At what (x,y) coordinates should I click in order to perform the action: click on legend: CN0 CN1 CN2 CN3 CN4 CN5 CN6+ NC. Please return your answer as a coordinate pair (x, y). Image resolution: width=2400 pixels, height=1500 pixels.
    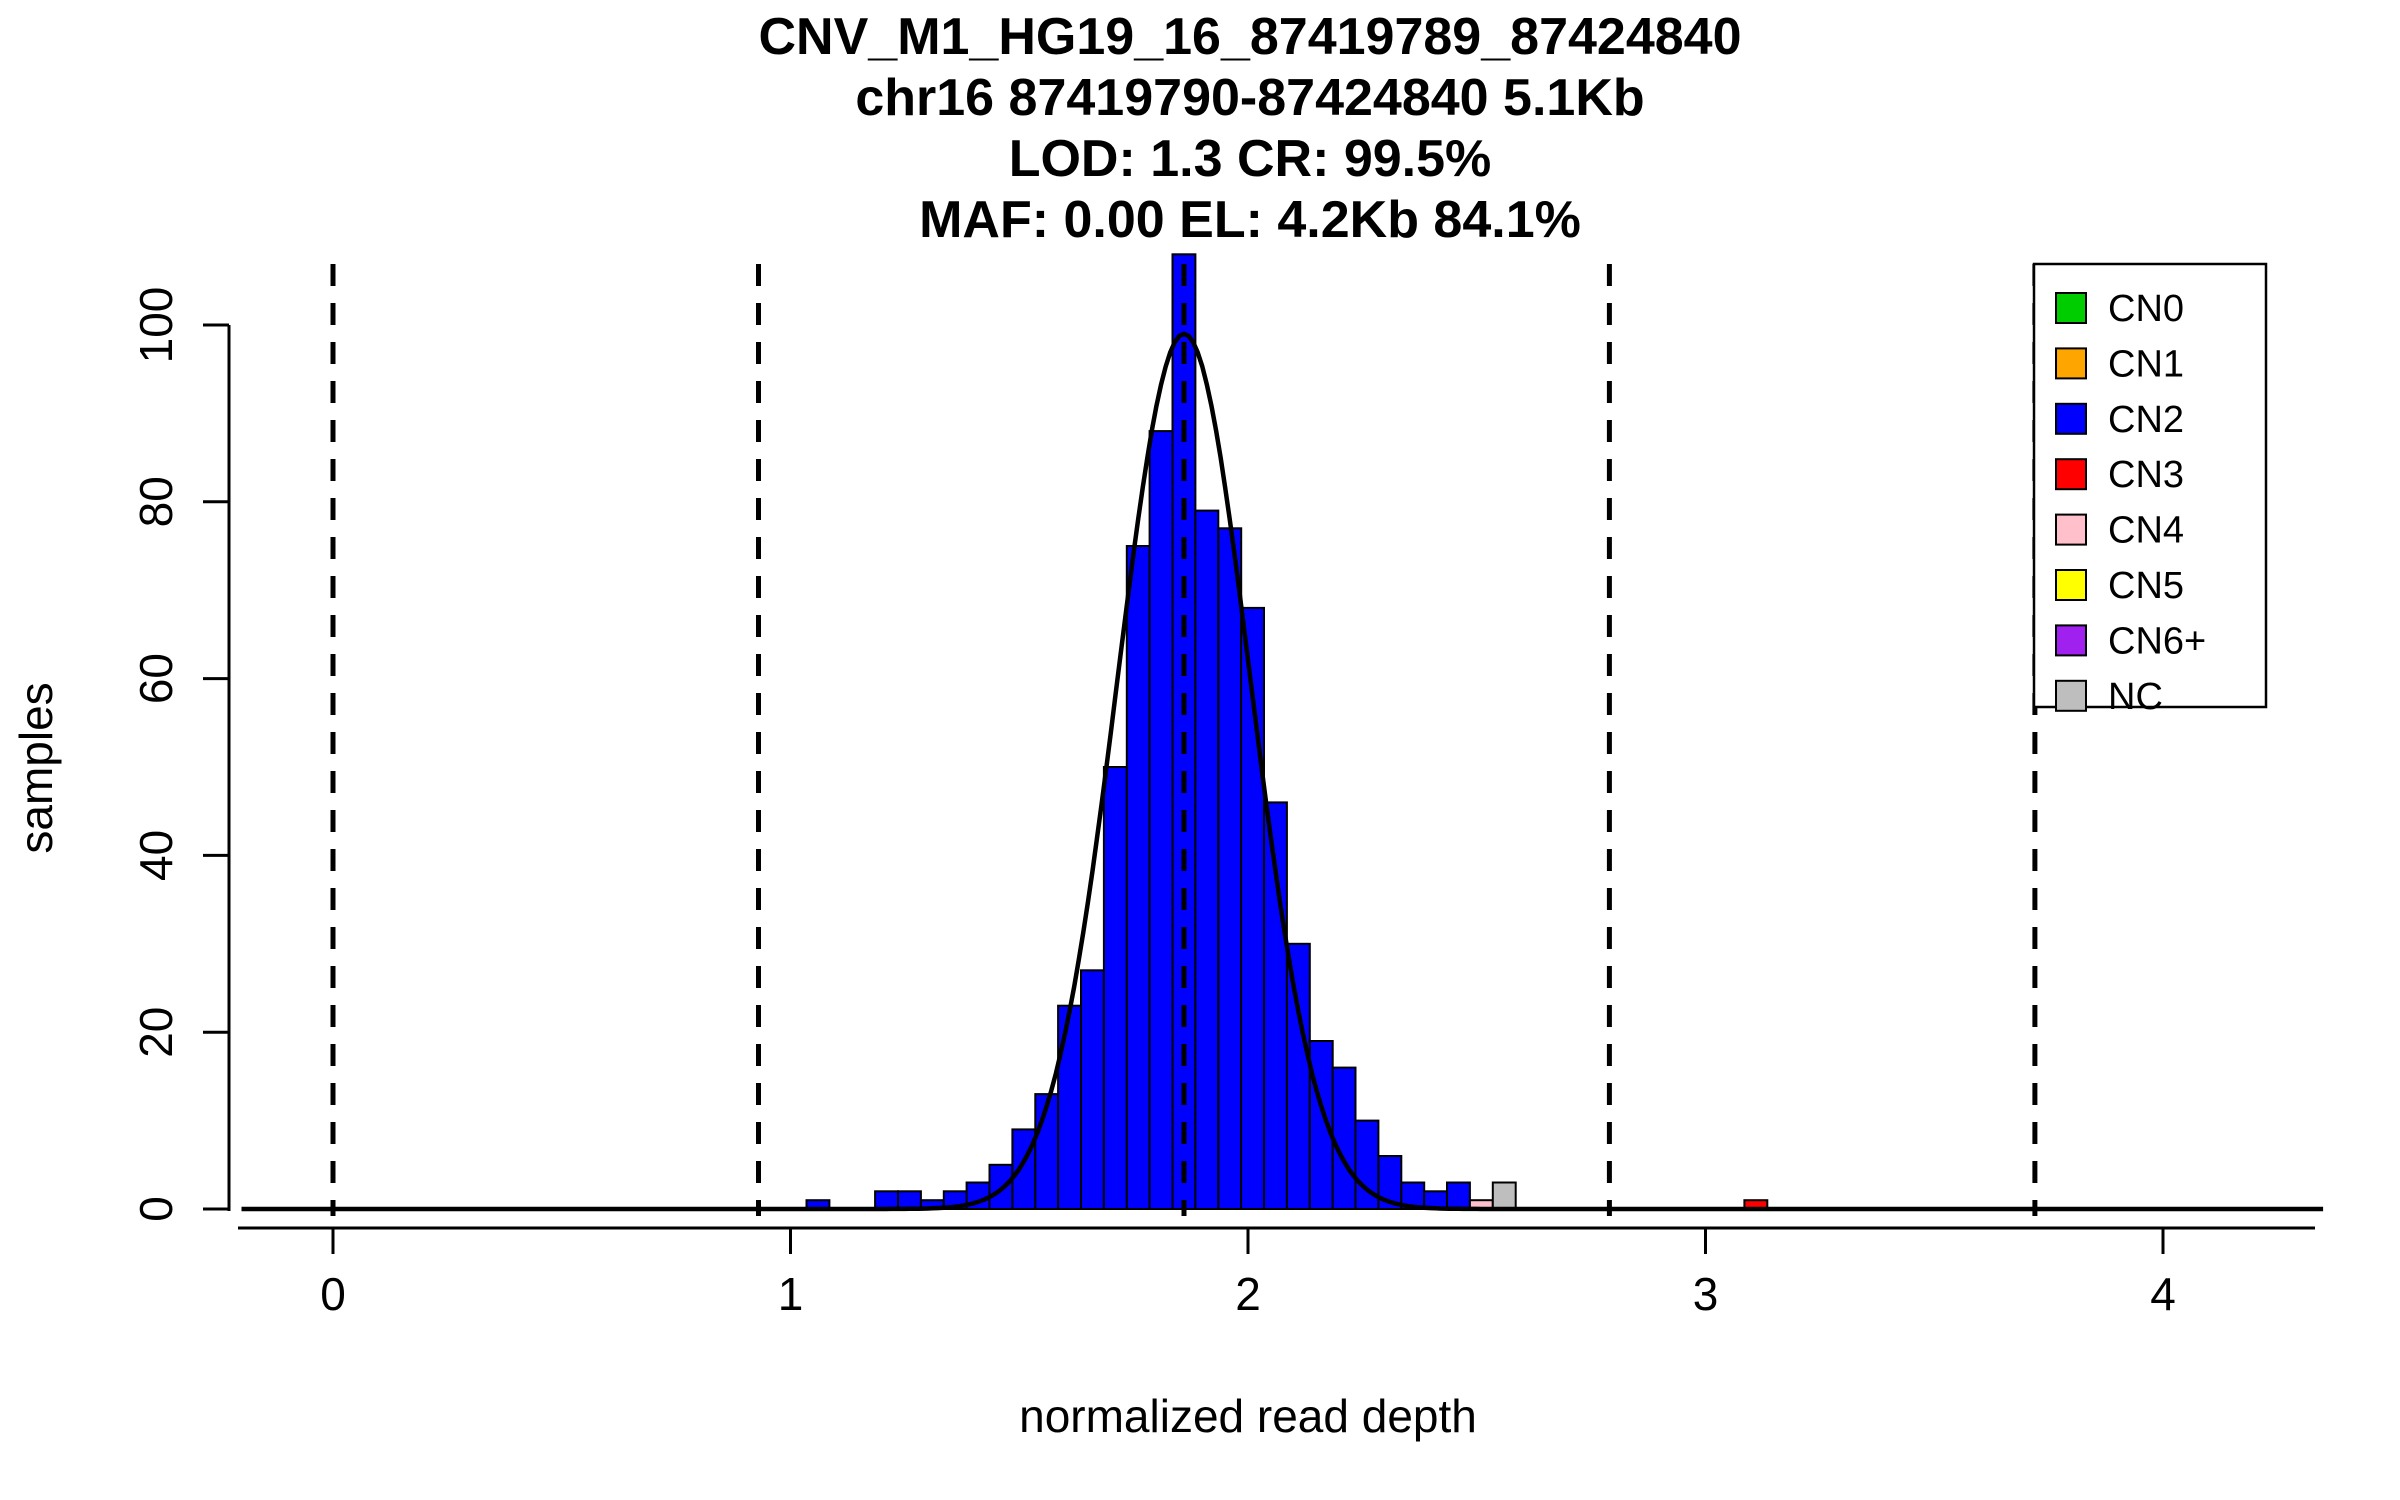
    Looking at the image, I should click on (2150, 490).